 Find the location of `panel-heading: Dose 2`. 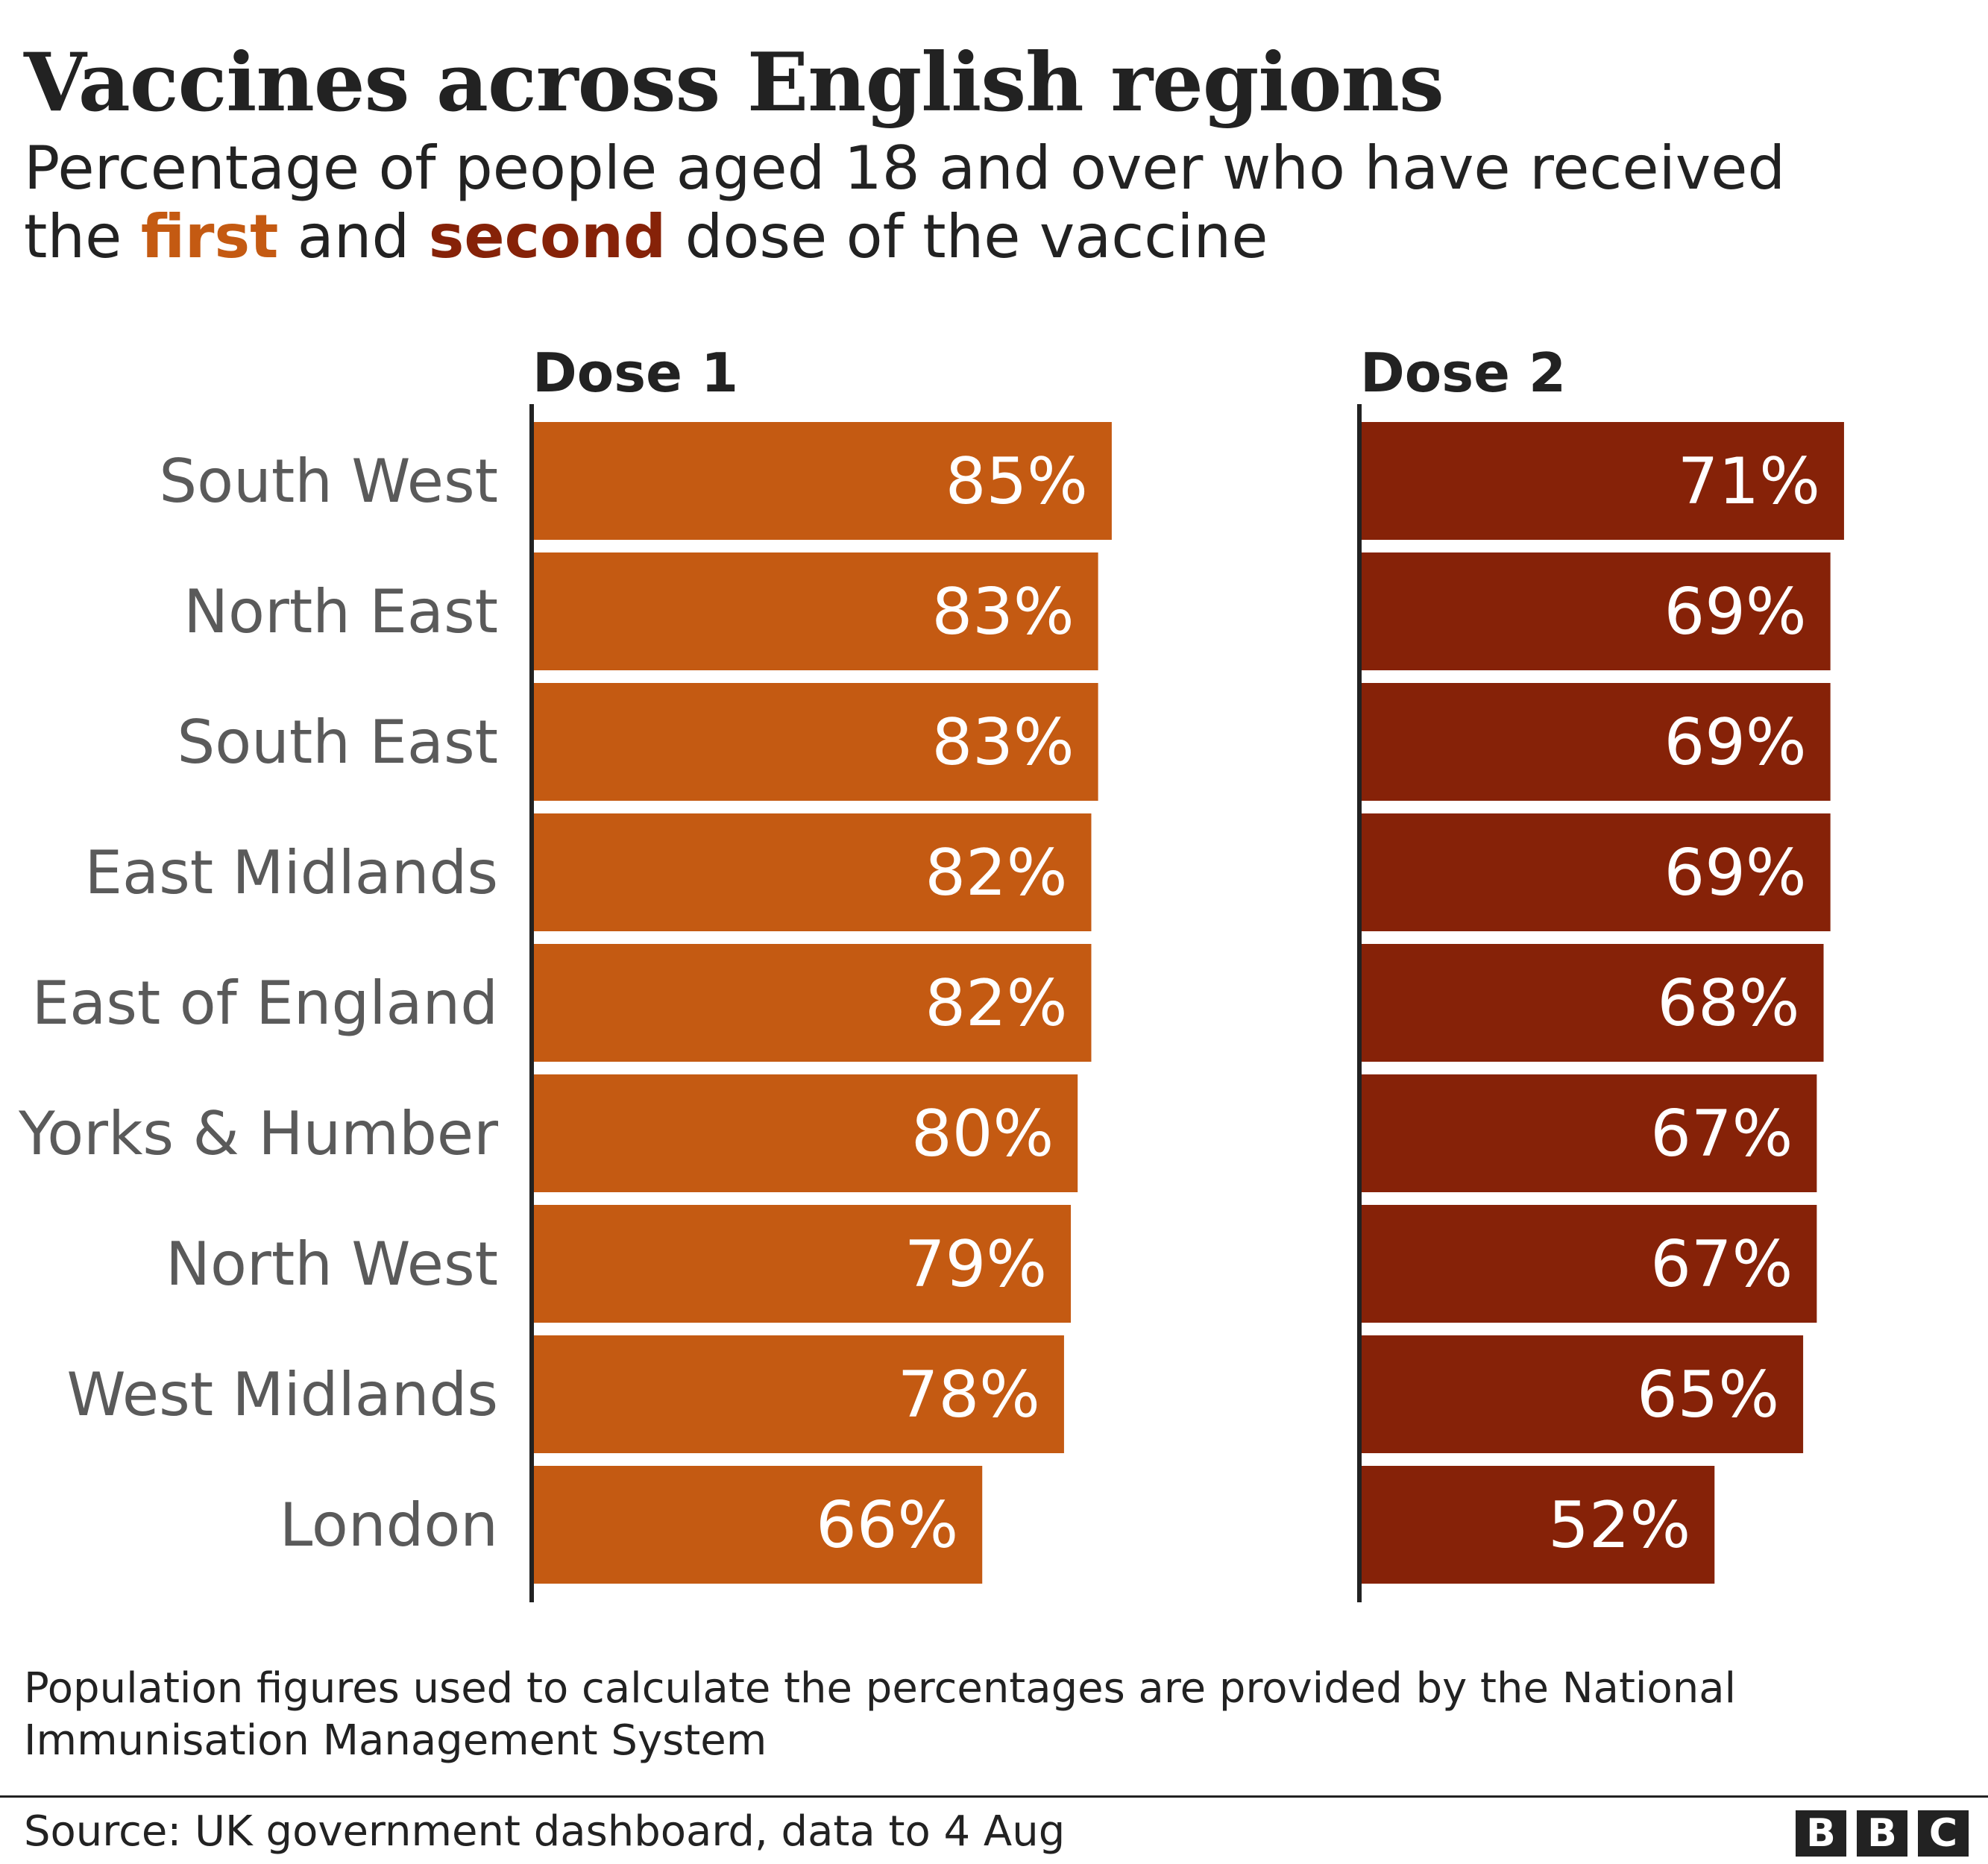

panel-heading: Dose 2 is located at coordinates (1463, 372).